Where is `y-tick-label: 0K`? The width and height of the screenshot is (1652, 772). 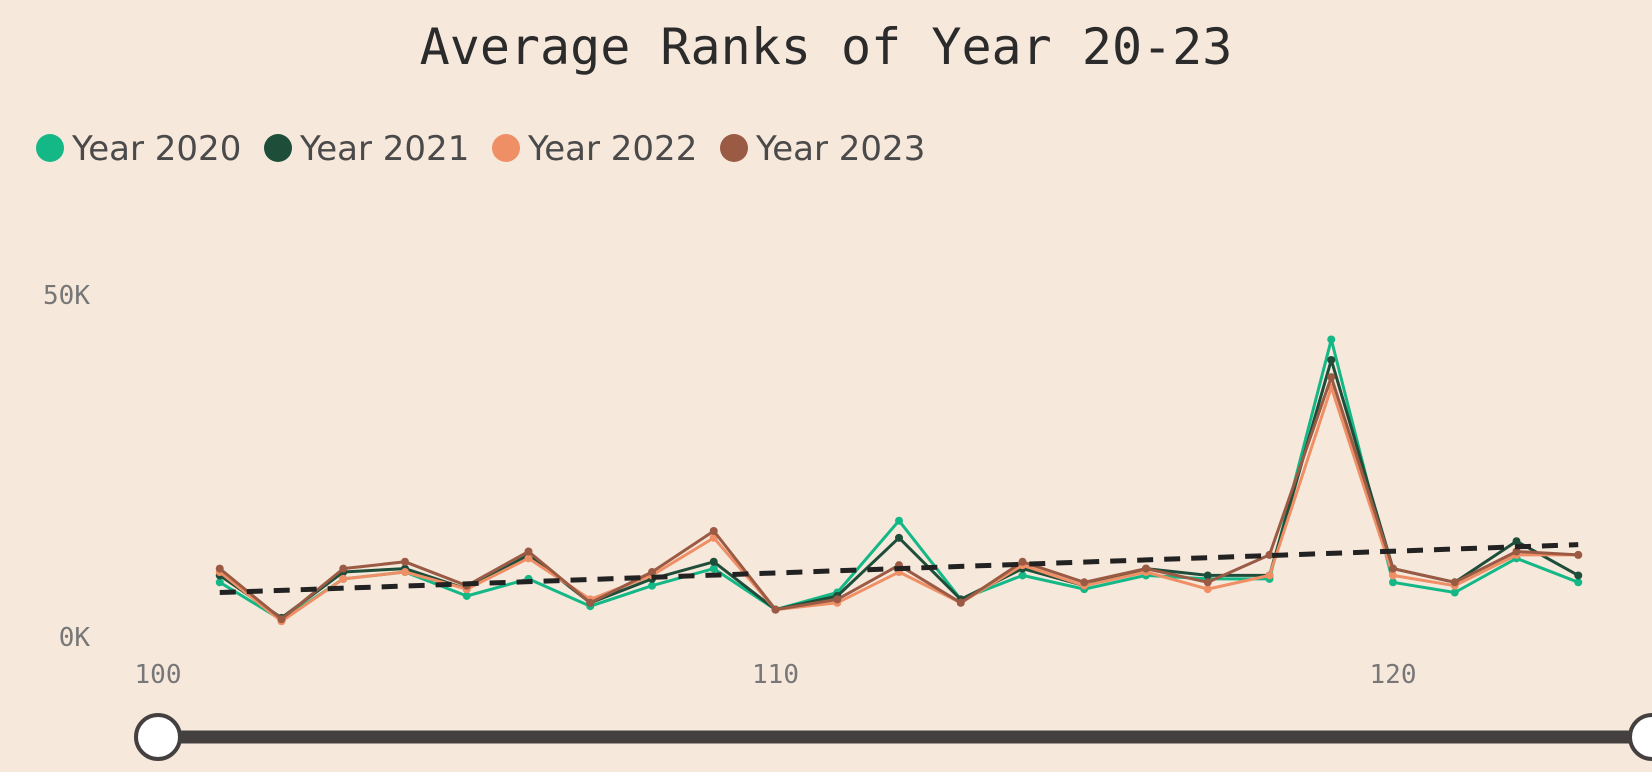
y-tick-label: 0K is located at coordinates (75, 638).